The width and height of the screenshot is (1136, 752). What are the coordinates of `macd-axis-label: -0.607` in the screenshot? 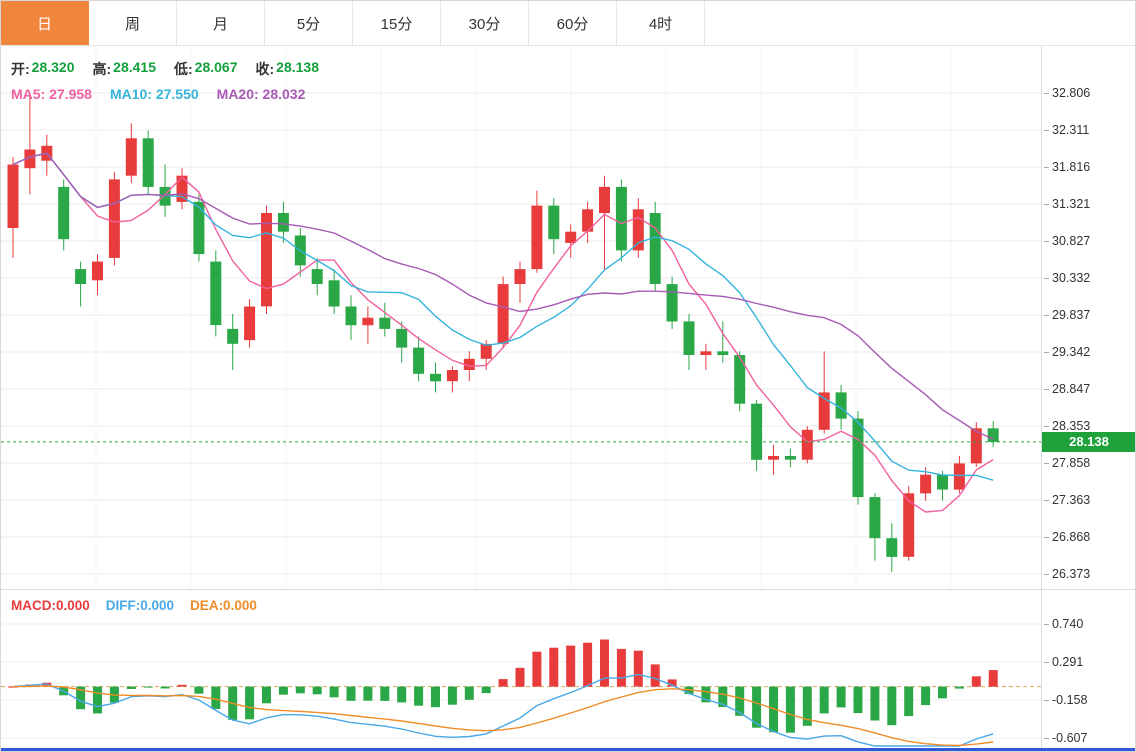 It's located at (1065, 738).